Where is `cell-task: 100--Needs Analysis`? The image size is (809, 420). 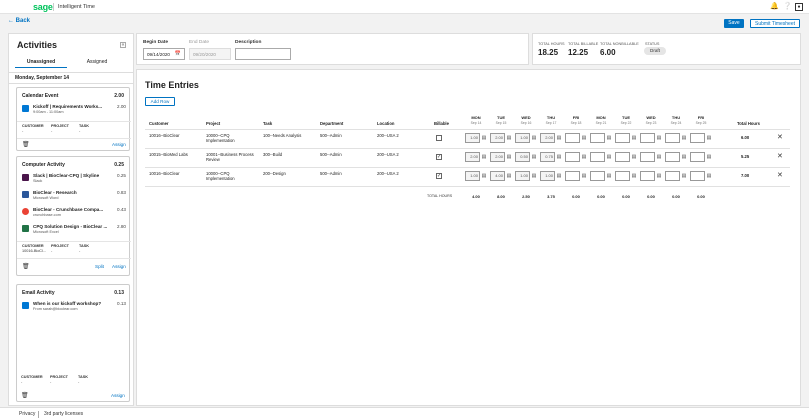
cell-task: 100--Needs Analysis is located at coordinates (282, 135).